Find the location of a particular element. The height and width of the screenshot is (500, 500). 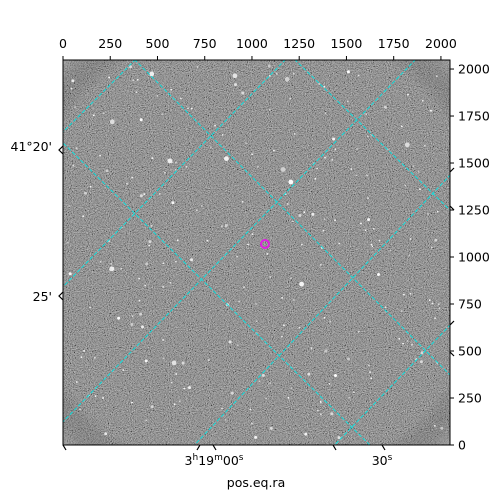

dec-axis: 41°20' 25' is located at coordinates (37, 221).